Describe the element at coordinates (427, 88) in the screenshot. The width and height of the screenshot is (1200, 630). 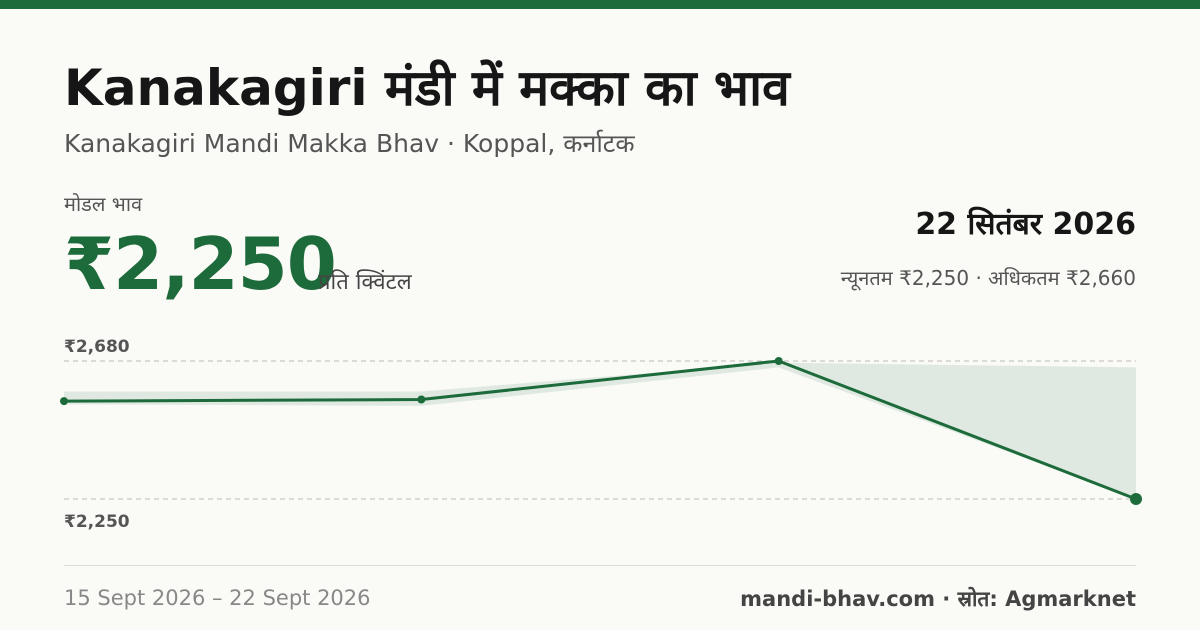
I see `page-title: Kanakagiri मंडी में मक्का का भाव` at that location.